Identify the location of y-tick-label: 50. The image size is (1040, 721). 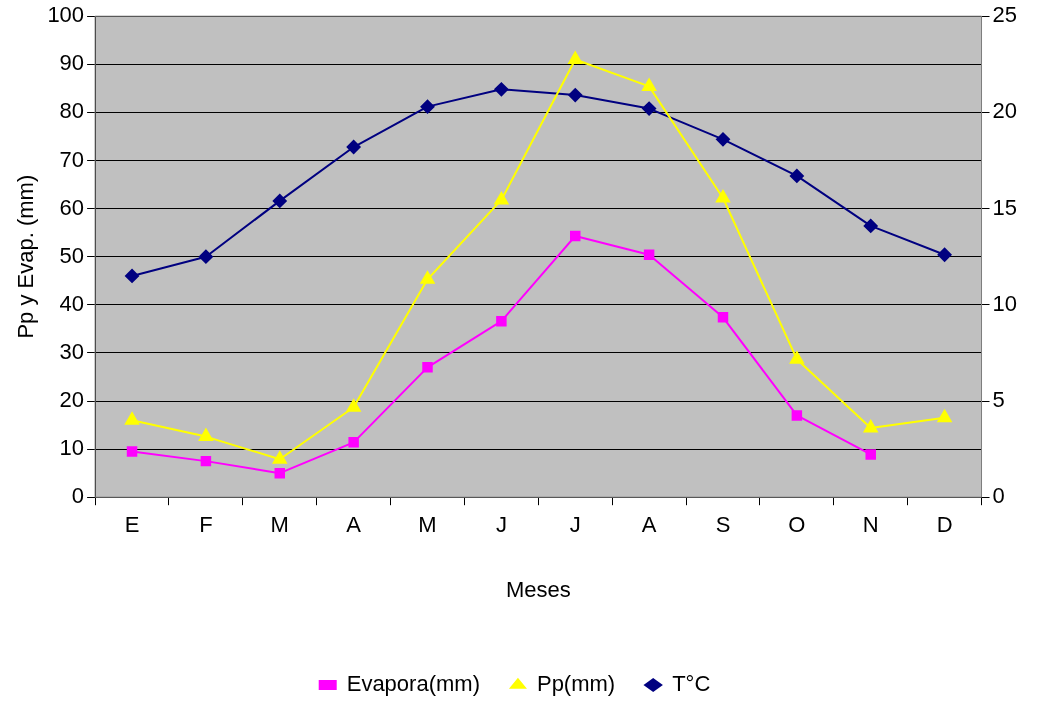
(72, 255).